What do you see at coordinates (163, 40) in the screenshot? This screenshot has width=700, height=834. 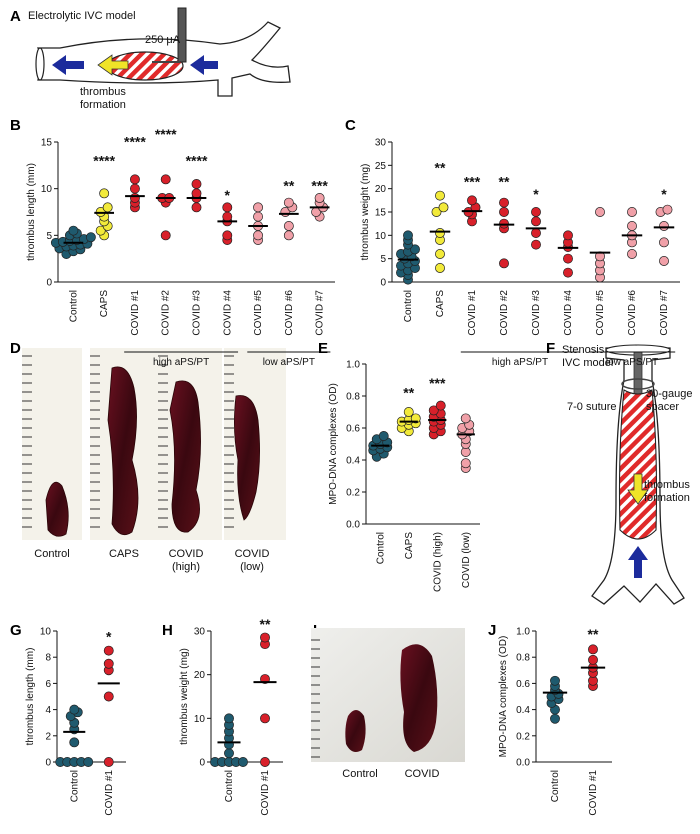 I see `current-label: 250 μA` at bounding box center [163, 40].